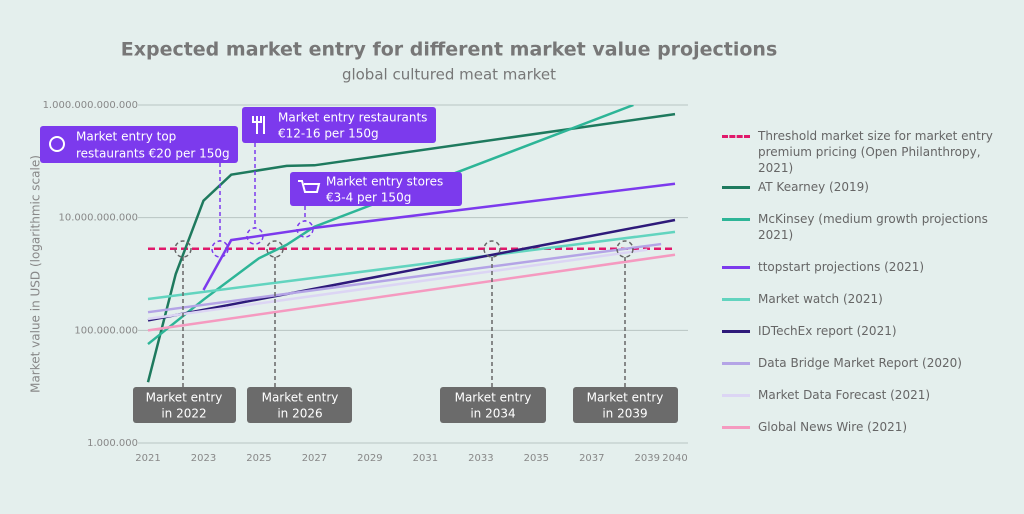  I want to click on callout-text: Market entry top, so click(126, 137).